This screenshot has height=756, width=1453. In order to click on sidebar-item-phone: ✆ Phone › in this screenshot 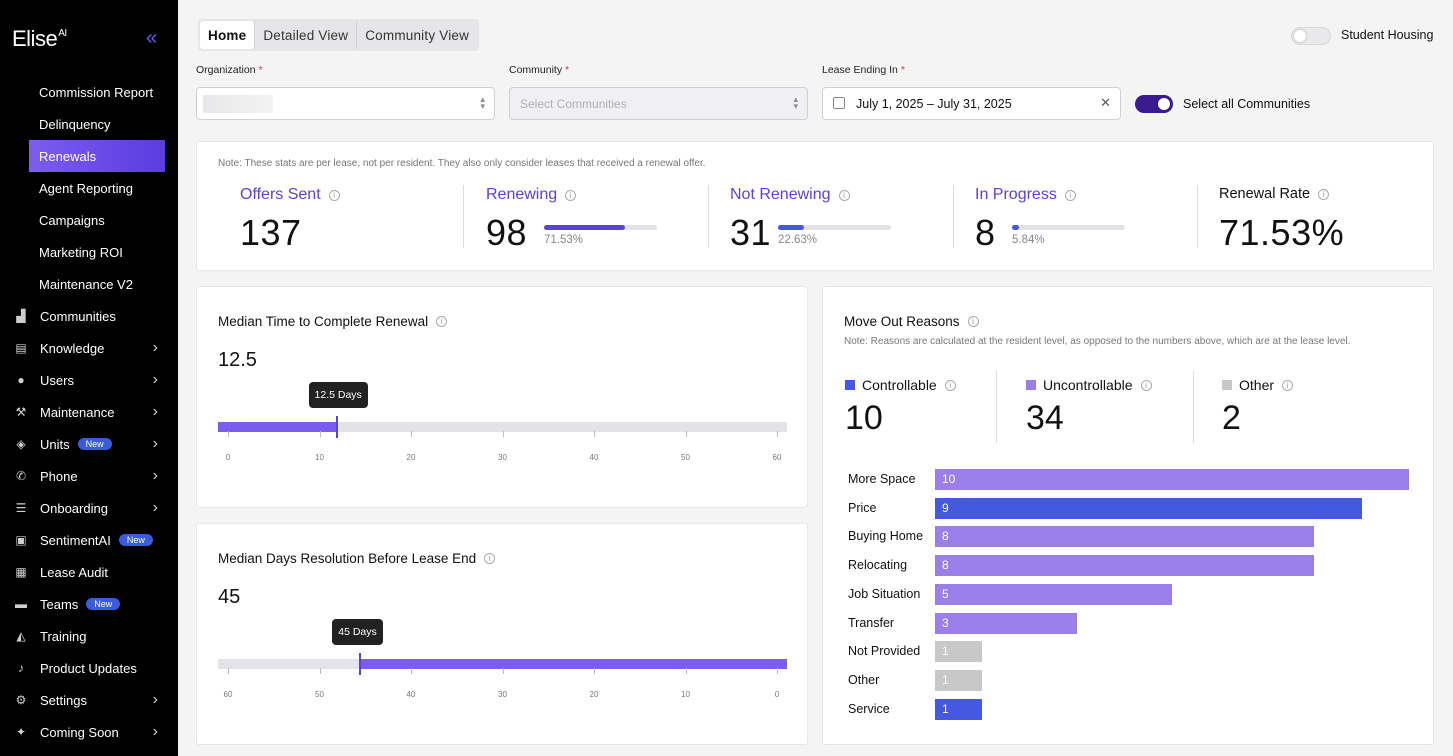, I will do `click(89, 476)`.